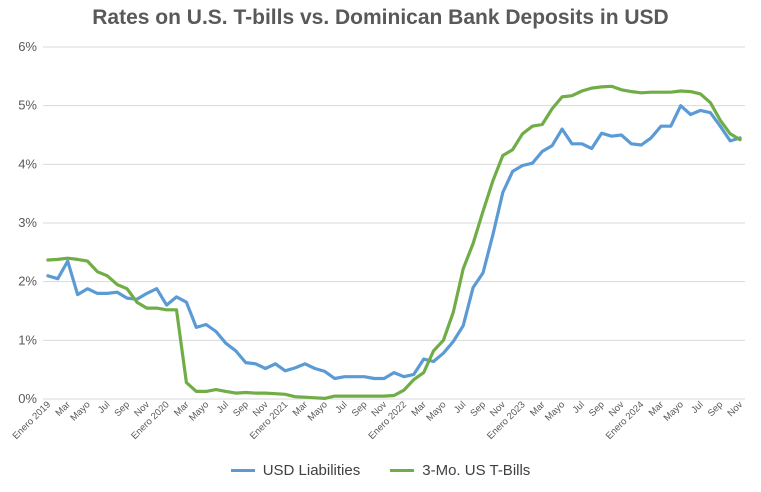 The height and width of the screenshot is (492, 761). I want to click on legend: USD Liabilities 3-Mo. US T-Bills, so click(380, 470).